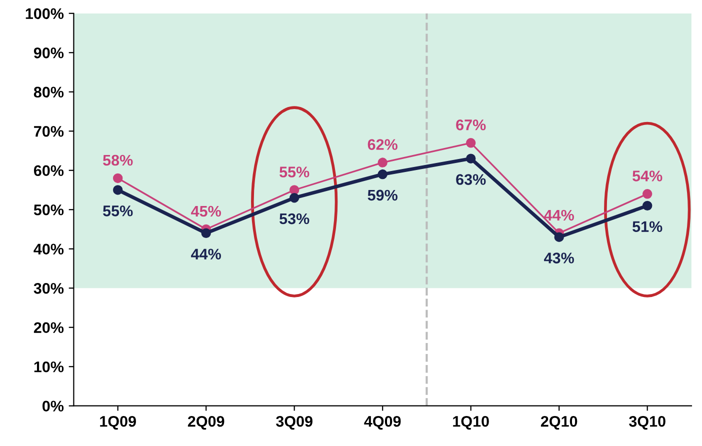 The image size is (702, 446). What do you see at coordinates (49, 328) in the screenshot?
I see `y-tick-label: 20%` at bounding box center [49, 328].